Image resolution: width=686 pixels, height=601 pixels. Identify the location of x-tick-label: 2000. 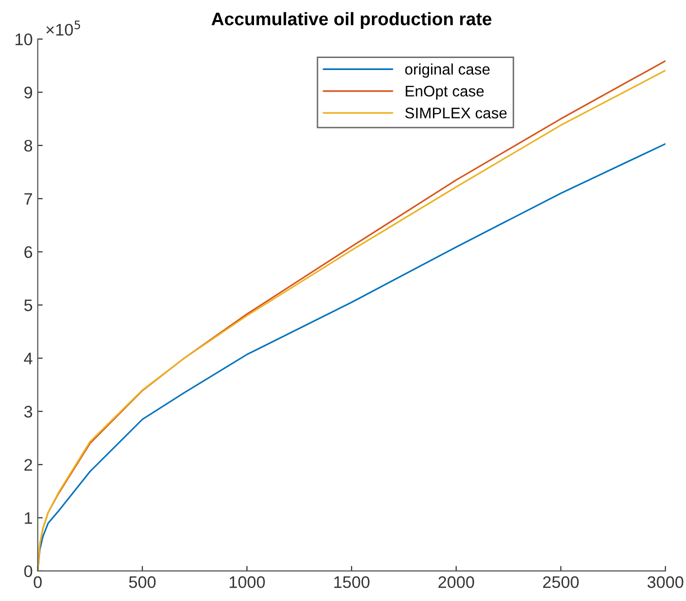
(456, 582).